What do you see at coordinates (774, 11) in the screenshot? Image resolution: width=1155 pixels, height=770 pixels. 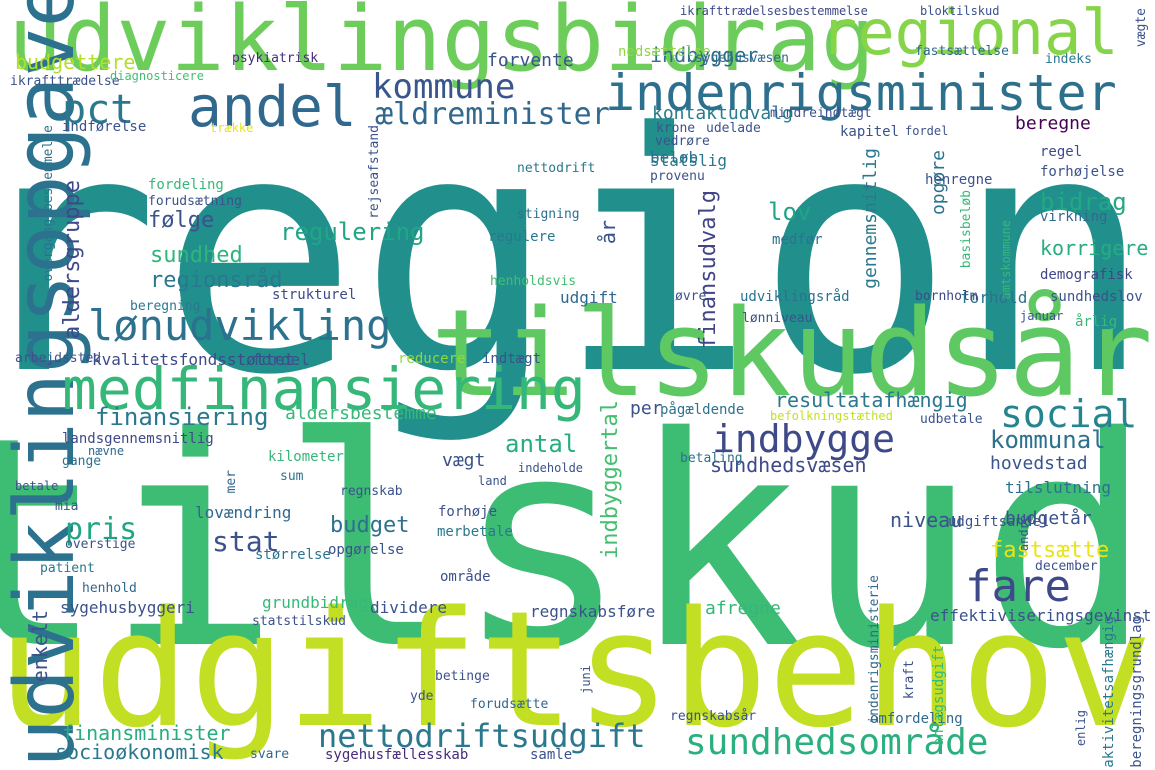 I see `word-ikrafttraedelsesbestemmelse: ikrafttrædelsesbestemmelse` at bounding box center [774, 11].